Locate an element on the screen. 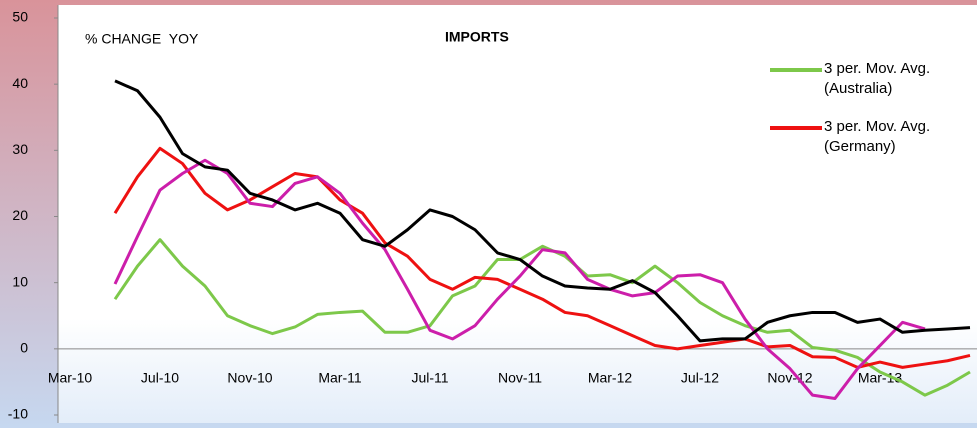  chart-title: IMPORTS is located at coordinates (477, 37).